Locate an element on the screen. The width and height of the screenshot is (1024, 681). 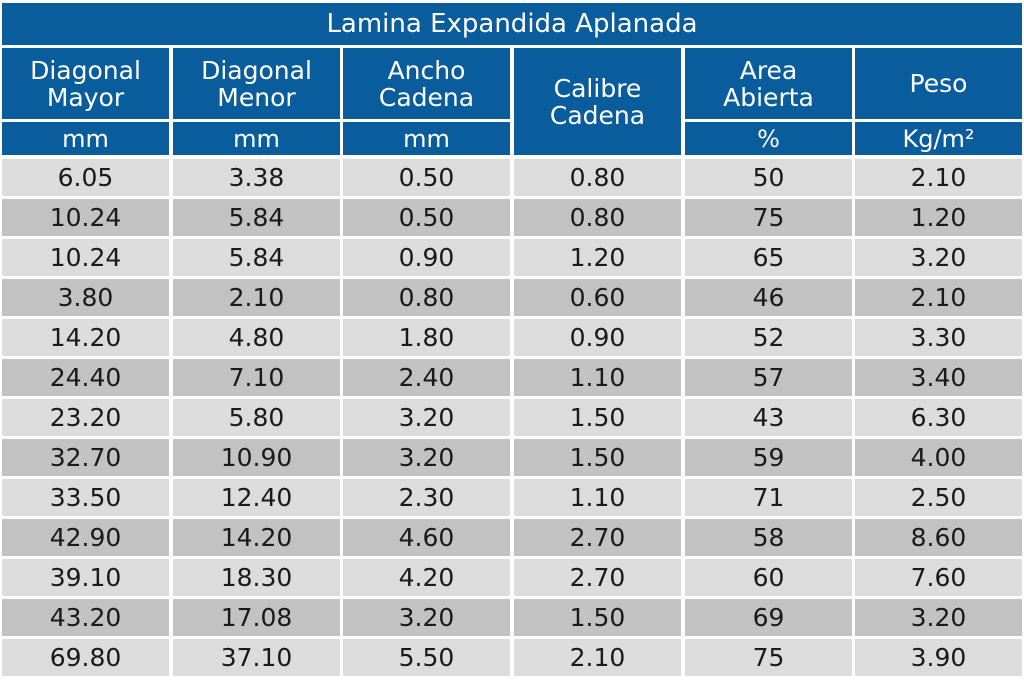
header-area-abierta: Area Abierta is located at coordinates (768, 83).